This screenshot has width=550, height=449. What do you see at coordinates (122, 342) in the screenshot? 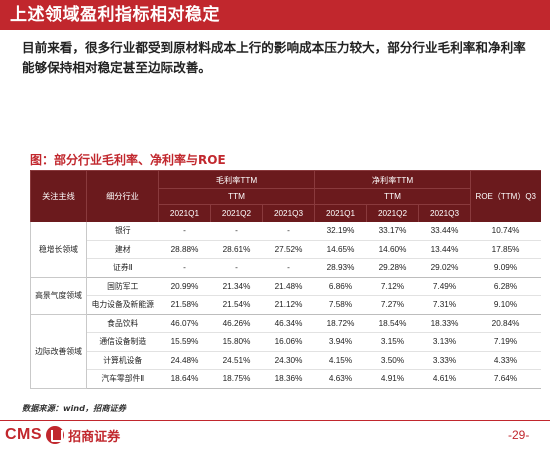
I see `industry-cell: 通信设备制造` at bounding box center [122, 342].